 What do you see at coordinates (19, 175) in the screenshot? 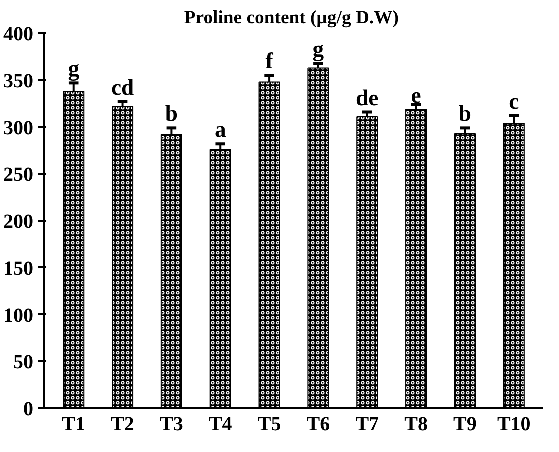
I see `y-tick-label: 250` at bounding box center [19, 175].